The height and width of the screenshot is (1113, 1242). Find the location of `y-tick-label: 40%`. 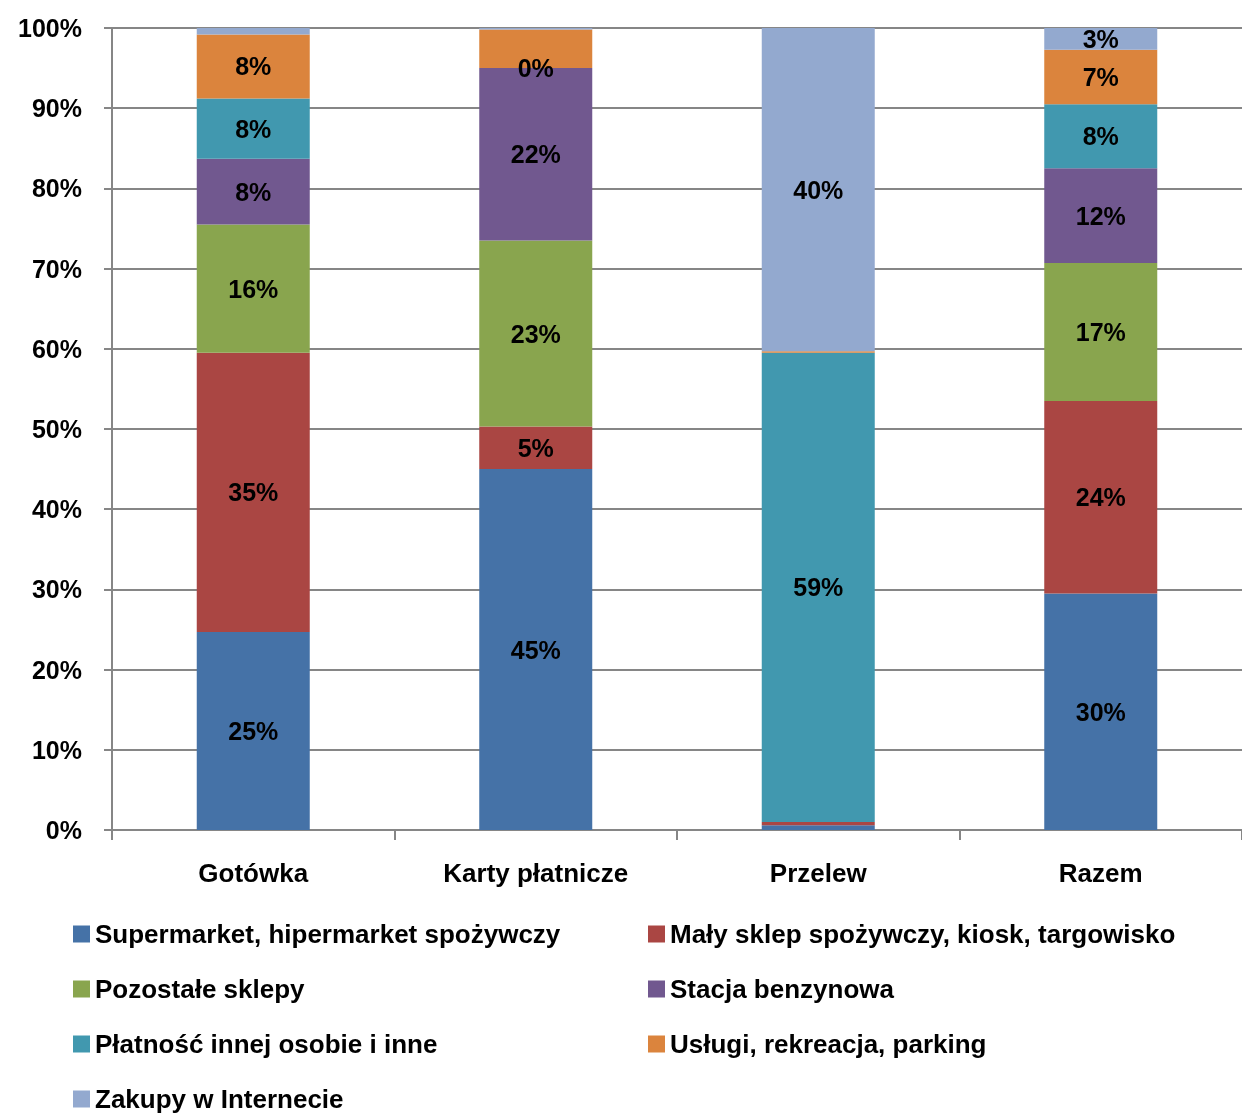

y-tick-label: 40% is located at coordinates (56, 509).